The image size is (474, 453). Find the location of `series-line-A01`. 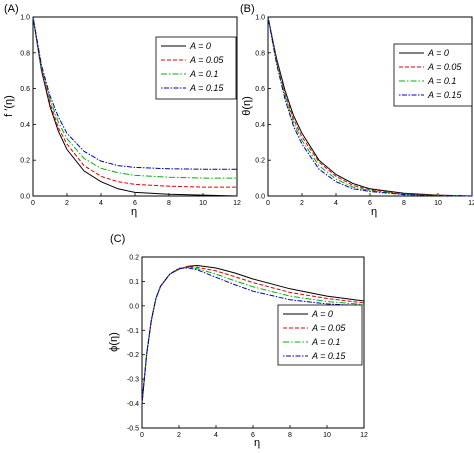

series-line-A01 is located at coordinates (253, 335).